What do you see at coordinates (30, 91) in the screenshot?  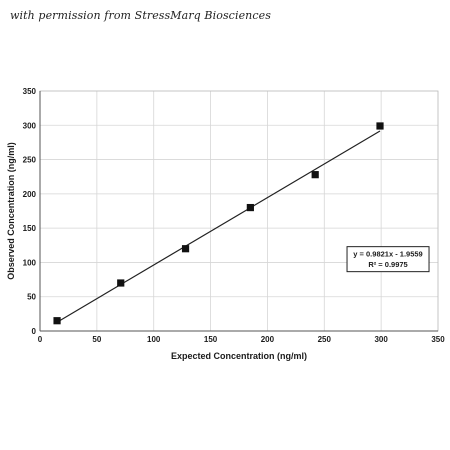 I see `y-tick-label: 350` at bounding box center [30, 91].